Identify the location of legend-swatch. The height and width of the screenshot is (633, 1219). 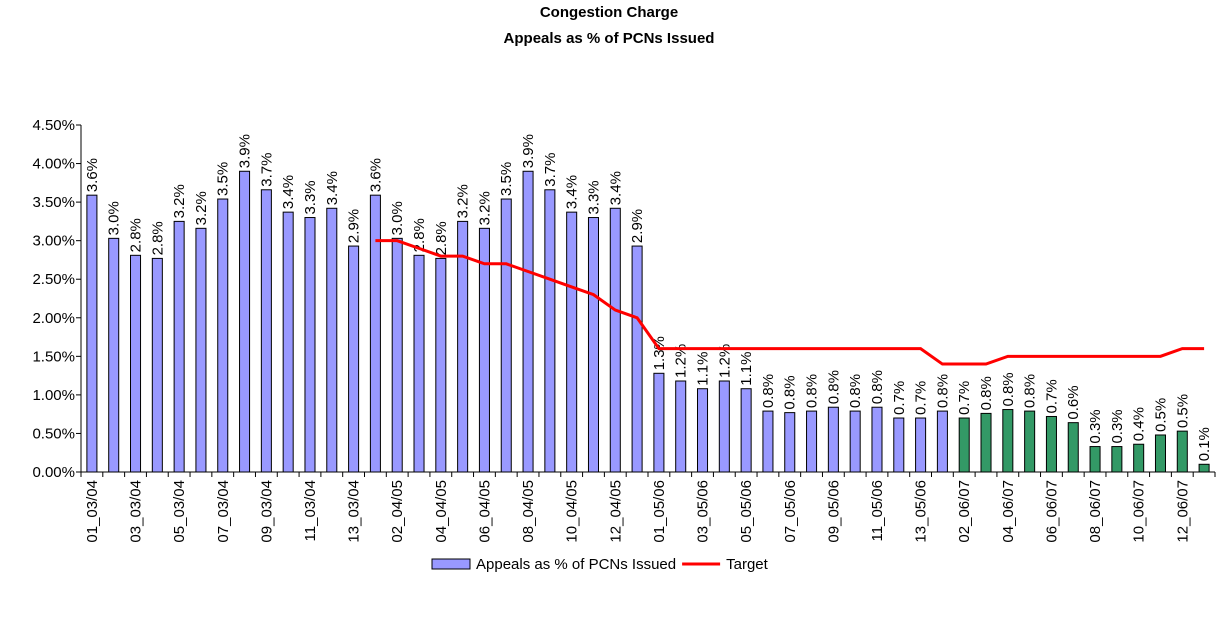
(451, 564).